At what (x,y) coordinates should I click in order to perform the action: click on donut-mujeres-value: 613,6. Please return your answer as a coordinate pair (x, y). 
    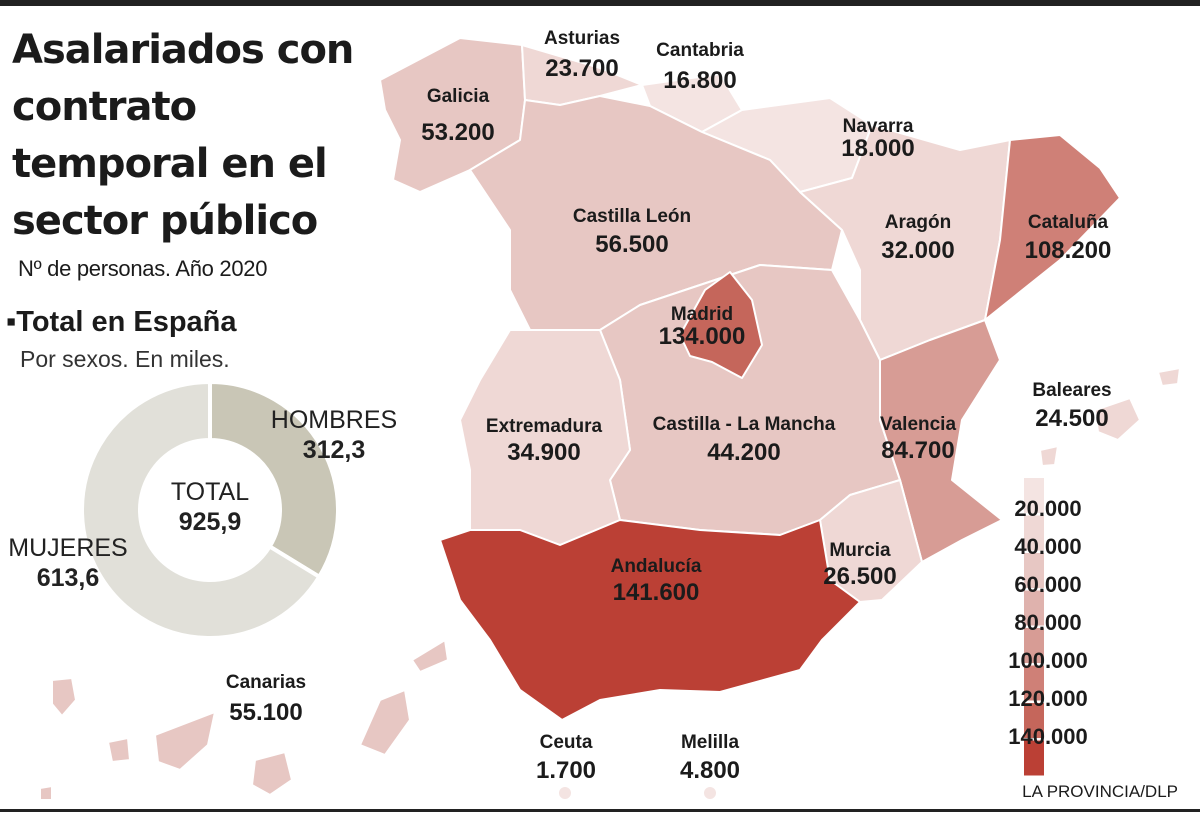
    Looking at the image, I should click on (68, 578).